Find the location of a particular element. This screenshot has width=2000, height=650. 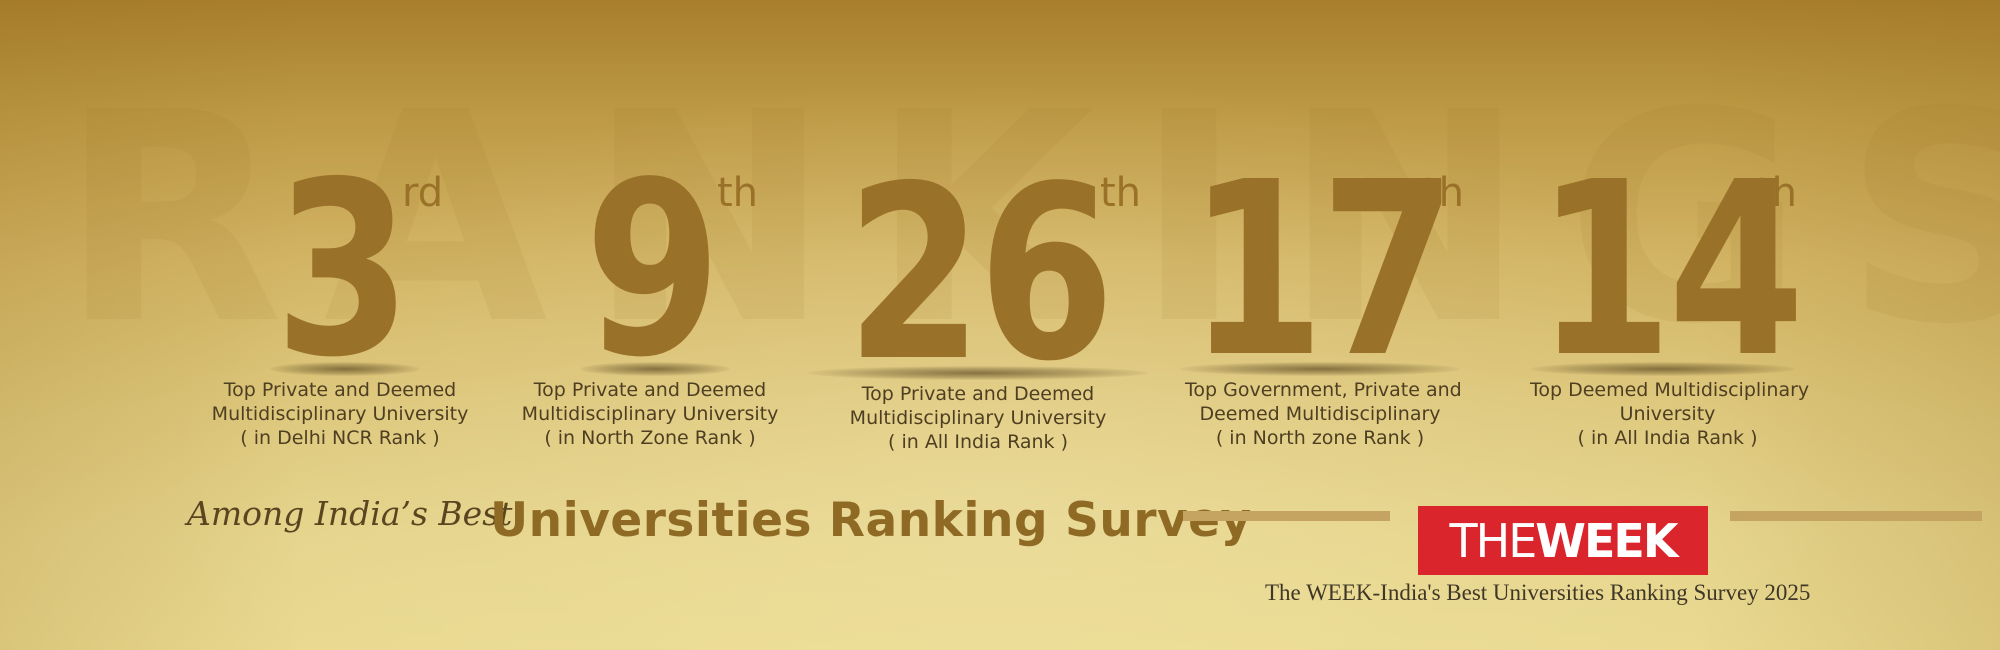

rank-description-line: Top Deemed Multidisciplinary is located at coordinates (1670, 390).